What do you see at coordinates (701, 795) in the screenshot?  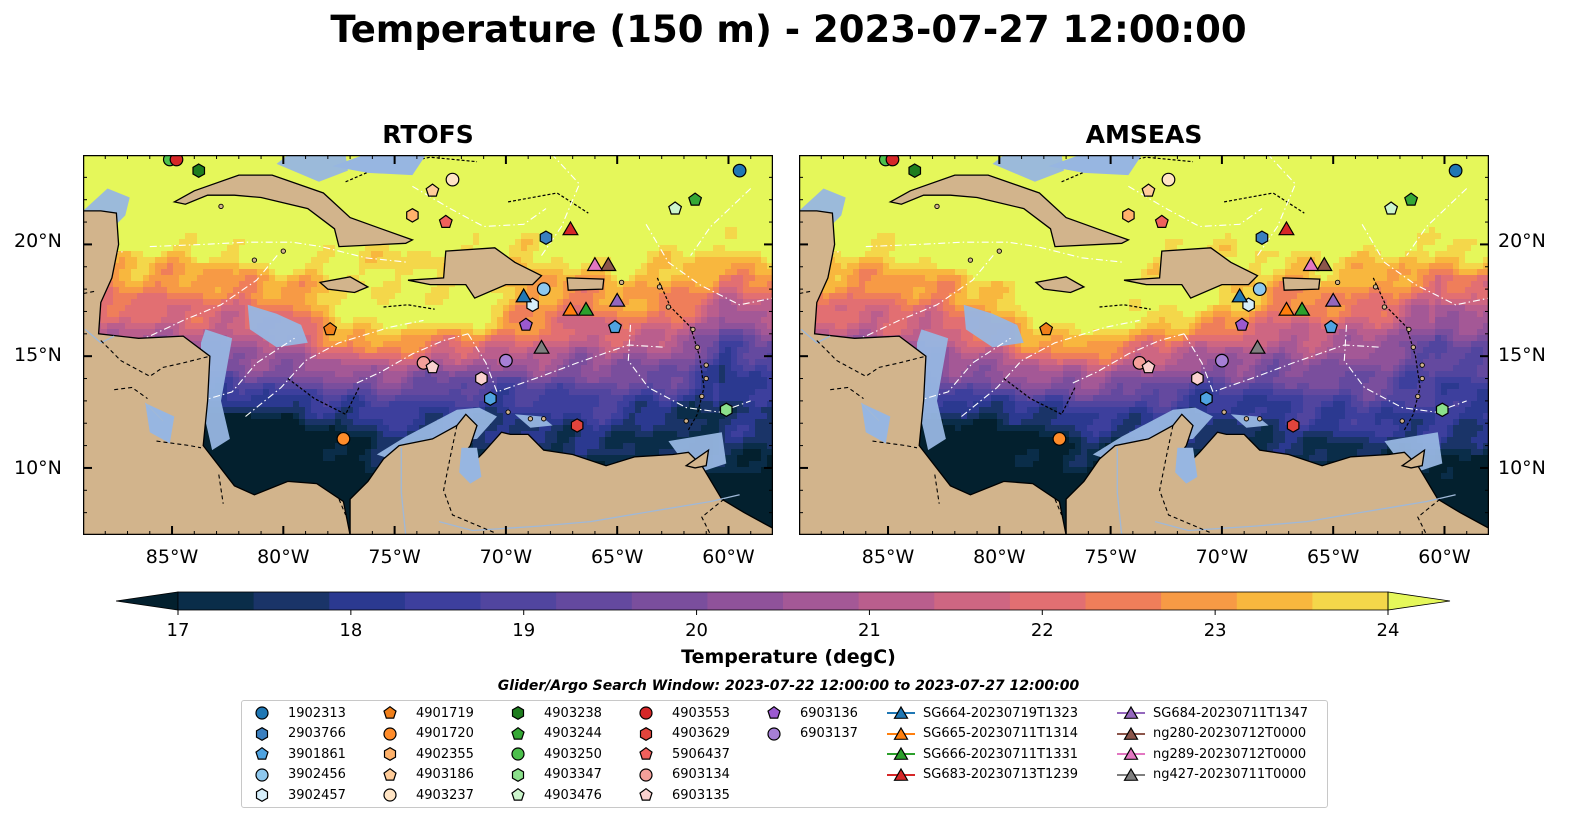 I see `legend-label: 6903135` at bounding box center [701, 795].